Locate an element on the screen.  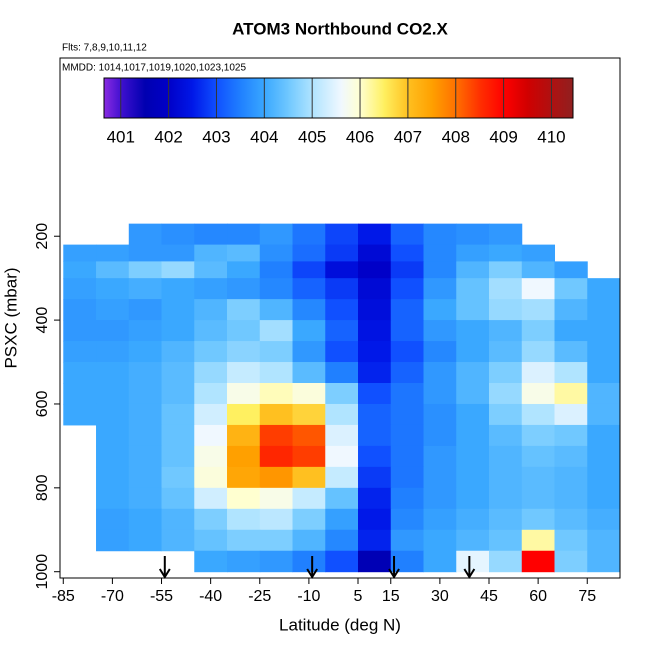
annotation: MMDD: 1014,1017,1019,1020,1023,1025 is located at coordinates (154, 68).